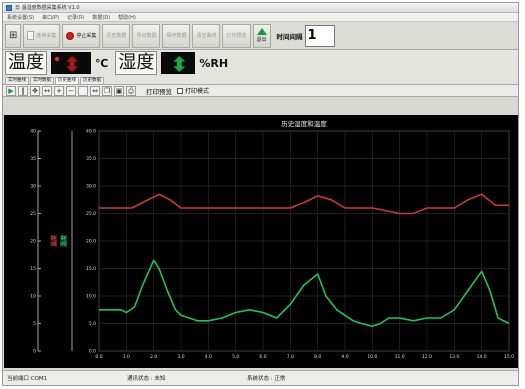 The height and width of the screenshot is (389, 525). I want to click on y-tick-label: 5.0, so click(92, 324).